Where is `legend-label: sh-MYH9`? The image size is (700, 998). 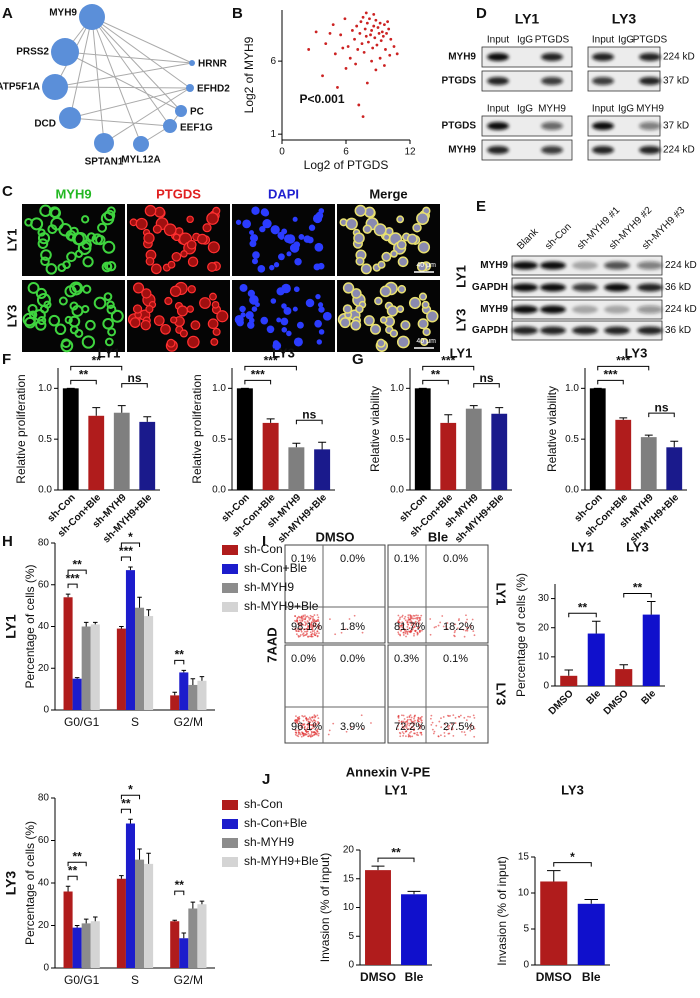
legend-label: sh-MYH9 is located at coordinates (269, 587).